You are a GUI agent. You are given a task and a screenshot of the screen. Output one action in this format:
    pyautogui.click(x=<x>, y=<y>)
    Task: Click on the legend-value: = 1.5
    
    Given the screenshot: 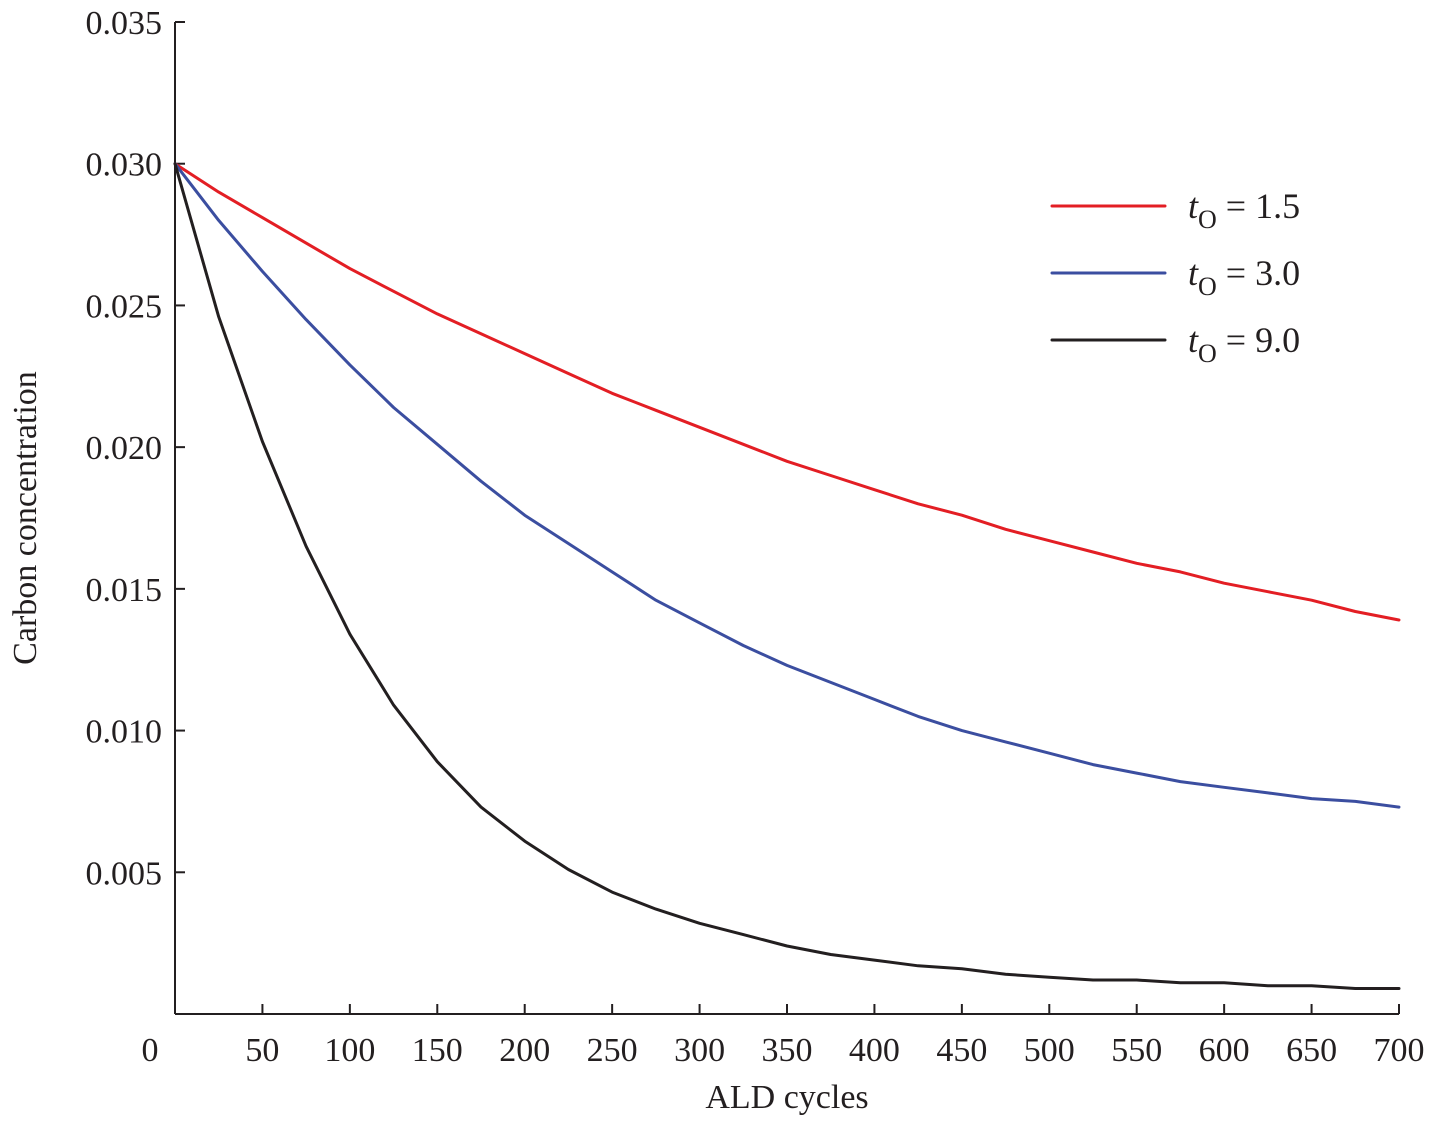 What is the action you would take?
    pyautogui.click(x=1258, y=206)
    